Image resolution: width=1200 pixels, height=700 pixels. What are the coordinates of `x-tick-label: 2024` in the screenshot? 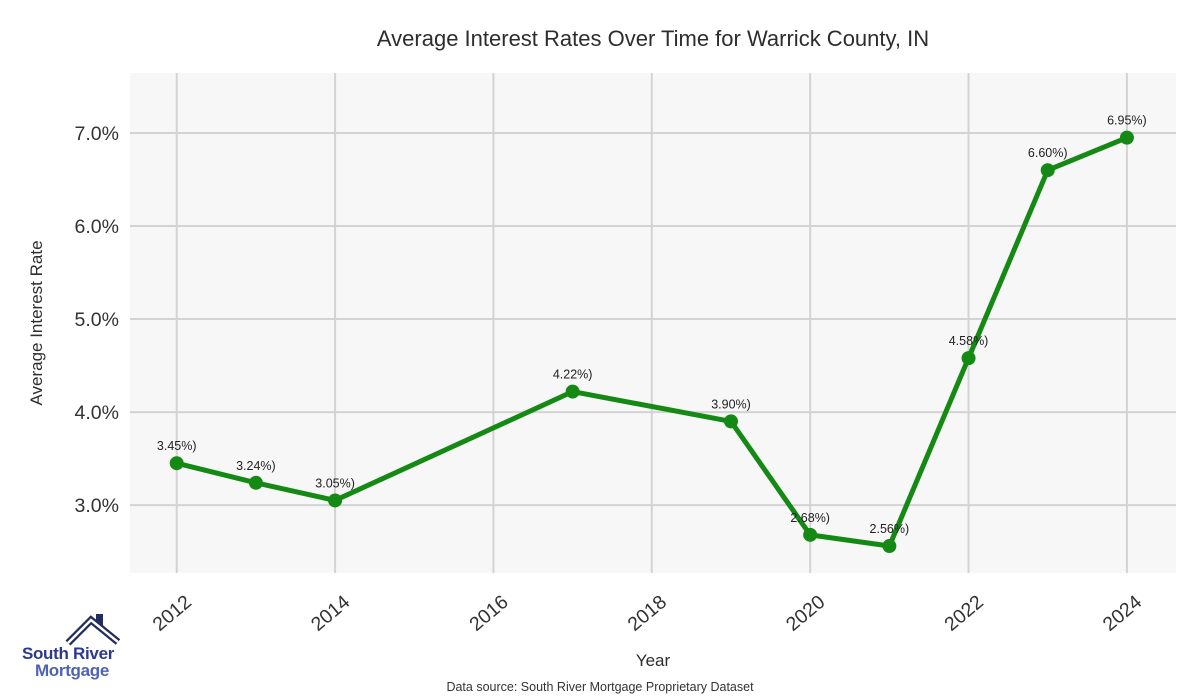 It's located at (1122, 613).